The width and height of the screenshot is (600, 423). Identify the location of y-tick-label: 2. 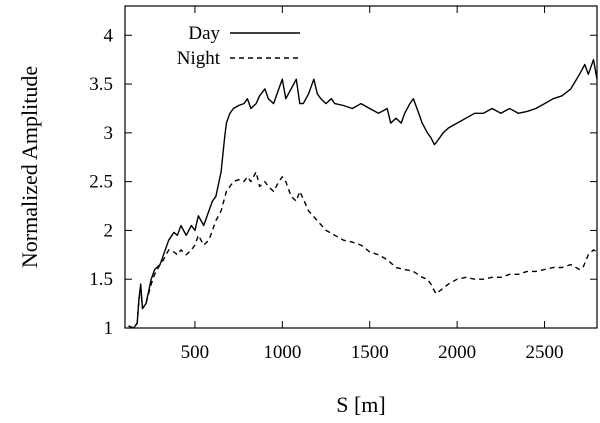
(109, 230).